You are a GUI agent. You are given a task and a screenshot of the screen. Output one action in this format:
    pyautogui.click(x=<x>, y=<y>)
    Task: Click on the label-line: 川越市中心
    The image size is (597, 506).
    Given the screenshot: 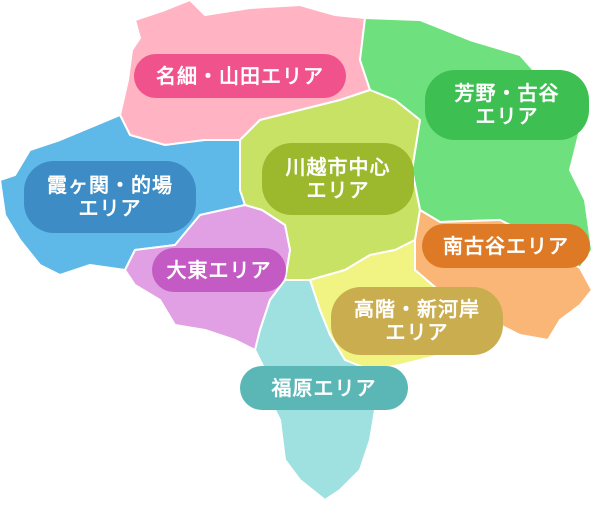 What is the action you would take?
    pyautogui.click(x=338, y=167)
    